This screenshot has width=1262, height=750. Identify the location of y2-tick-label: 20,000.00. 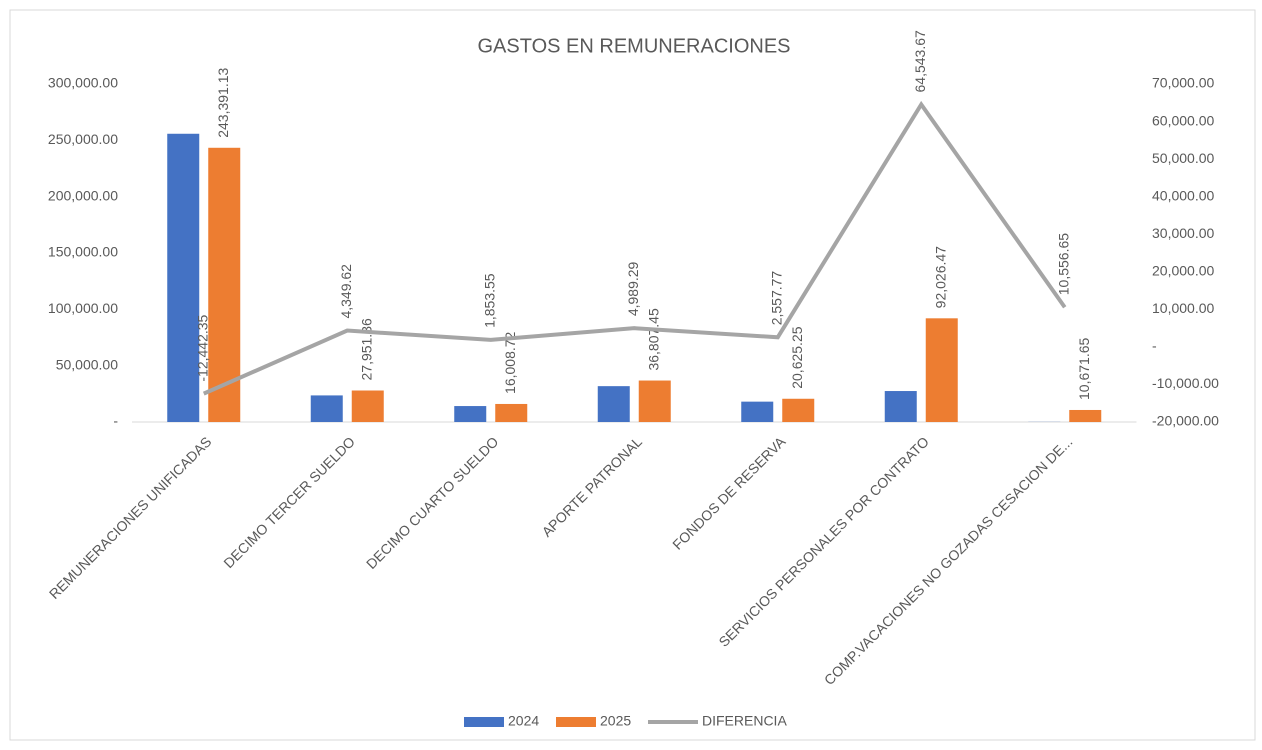
(1183, 270).